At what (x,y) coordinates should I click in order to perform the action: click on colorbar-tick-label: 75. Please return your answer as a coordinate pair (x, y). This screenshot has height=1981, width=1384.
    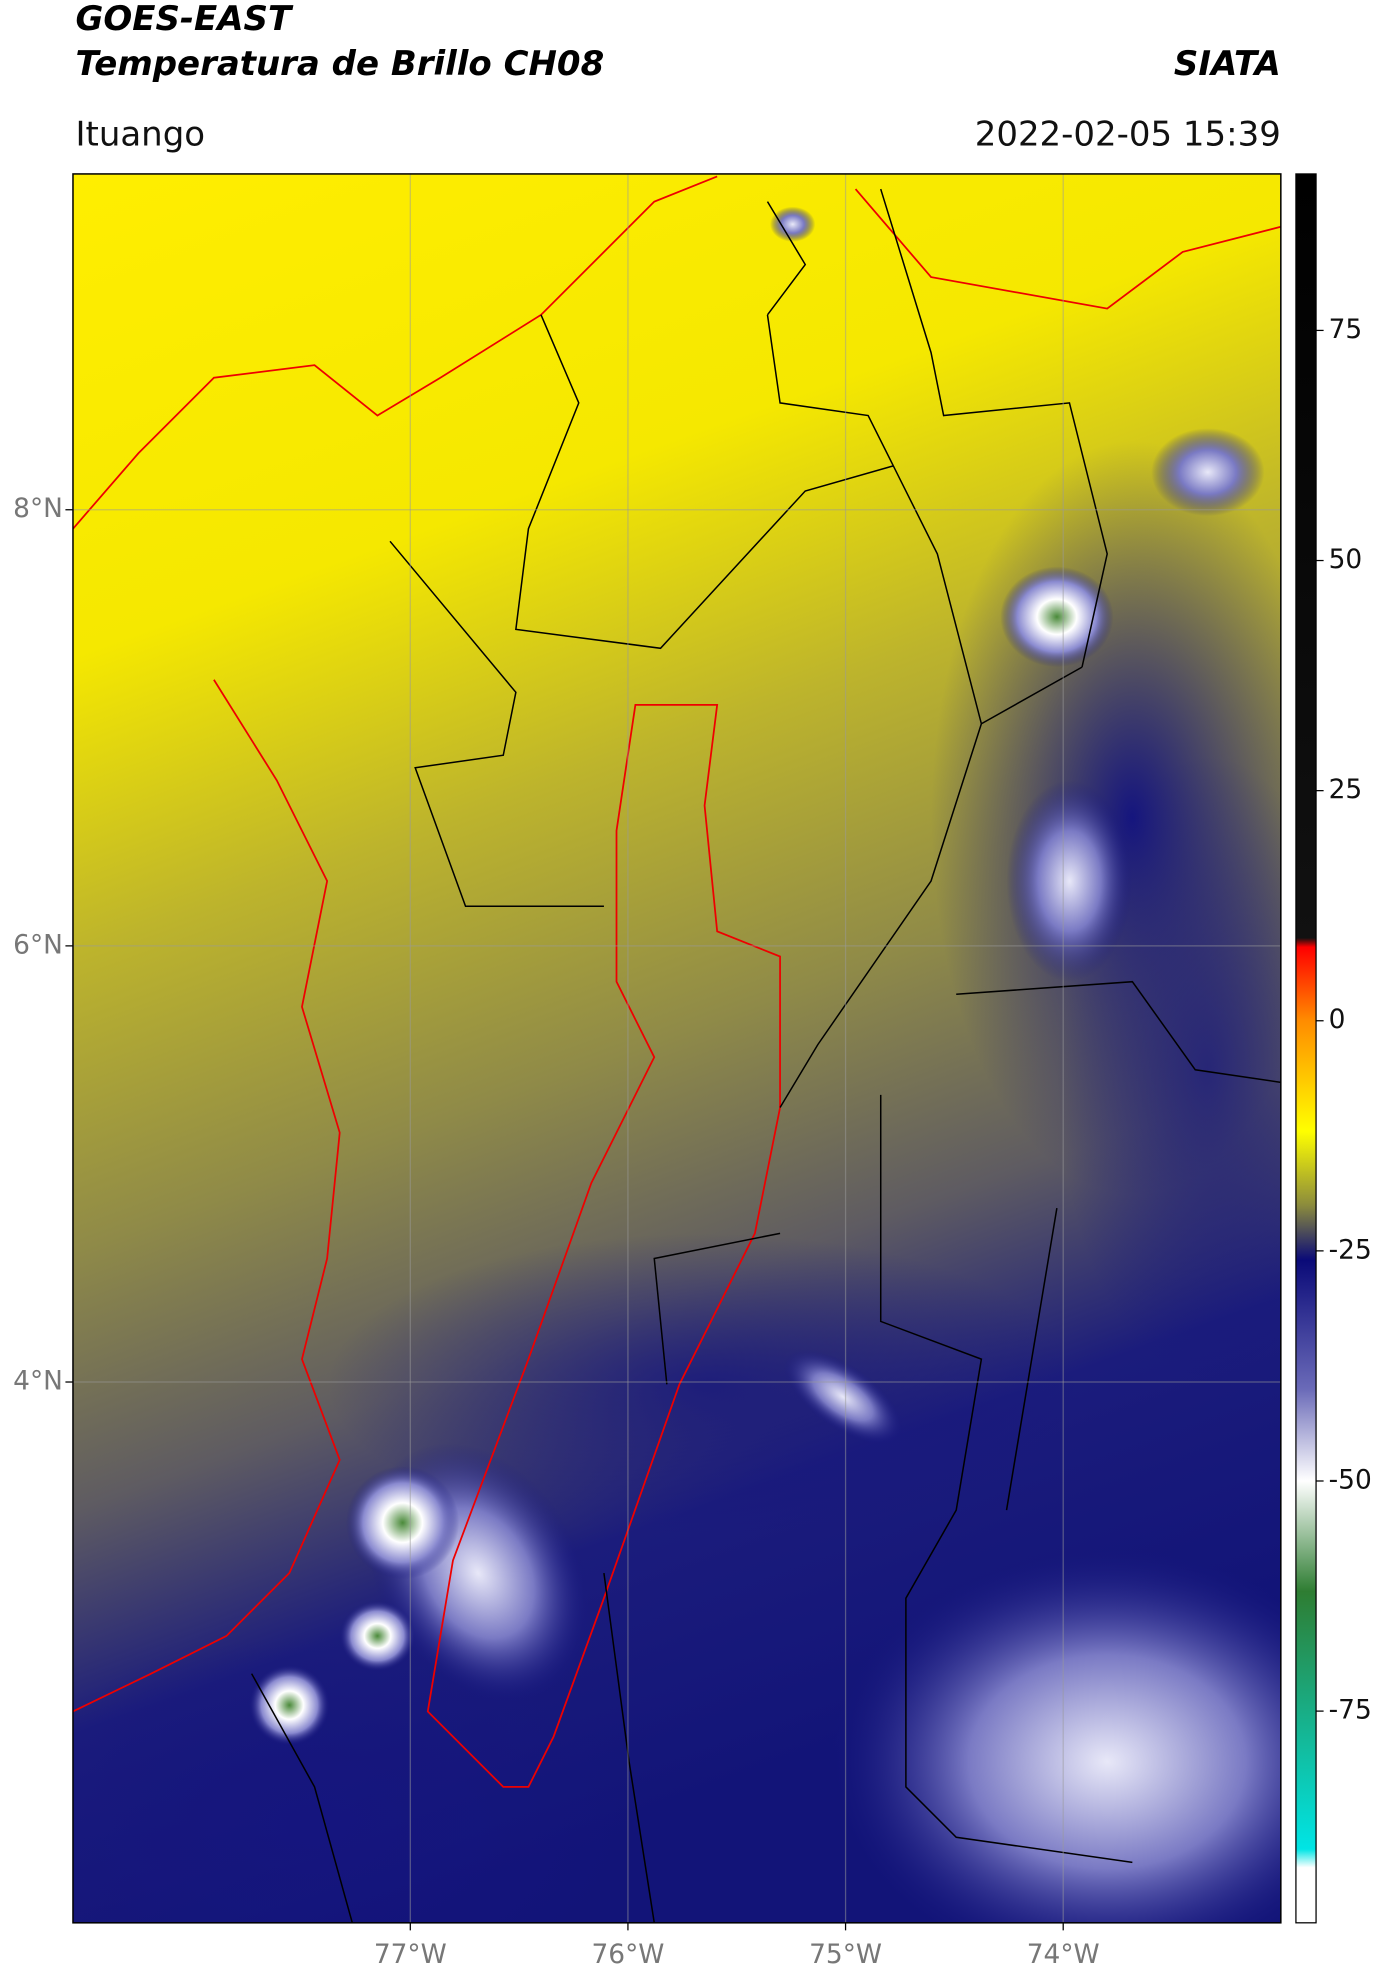
    Looking at the image, I should click on (1346, 329).